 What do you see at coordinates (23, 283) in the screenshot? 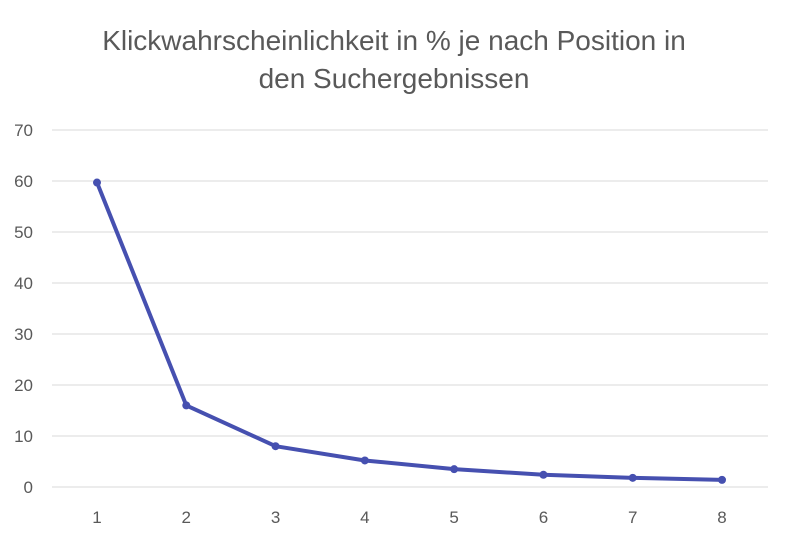
I see `y-tick-label: 40` at bounding box center [23, 283].